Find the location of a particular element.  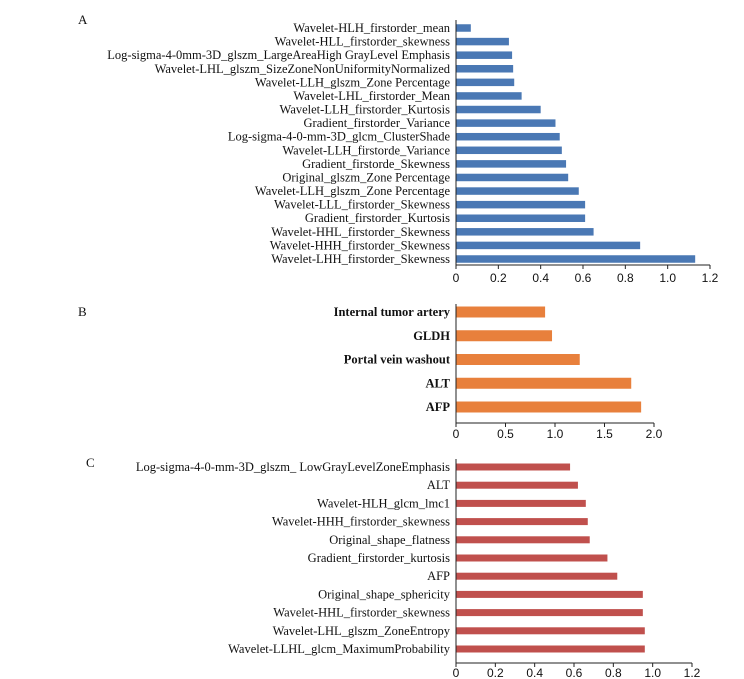

category-label-c: Original_shape_flatness is located at coordinates (389, 540).